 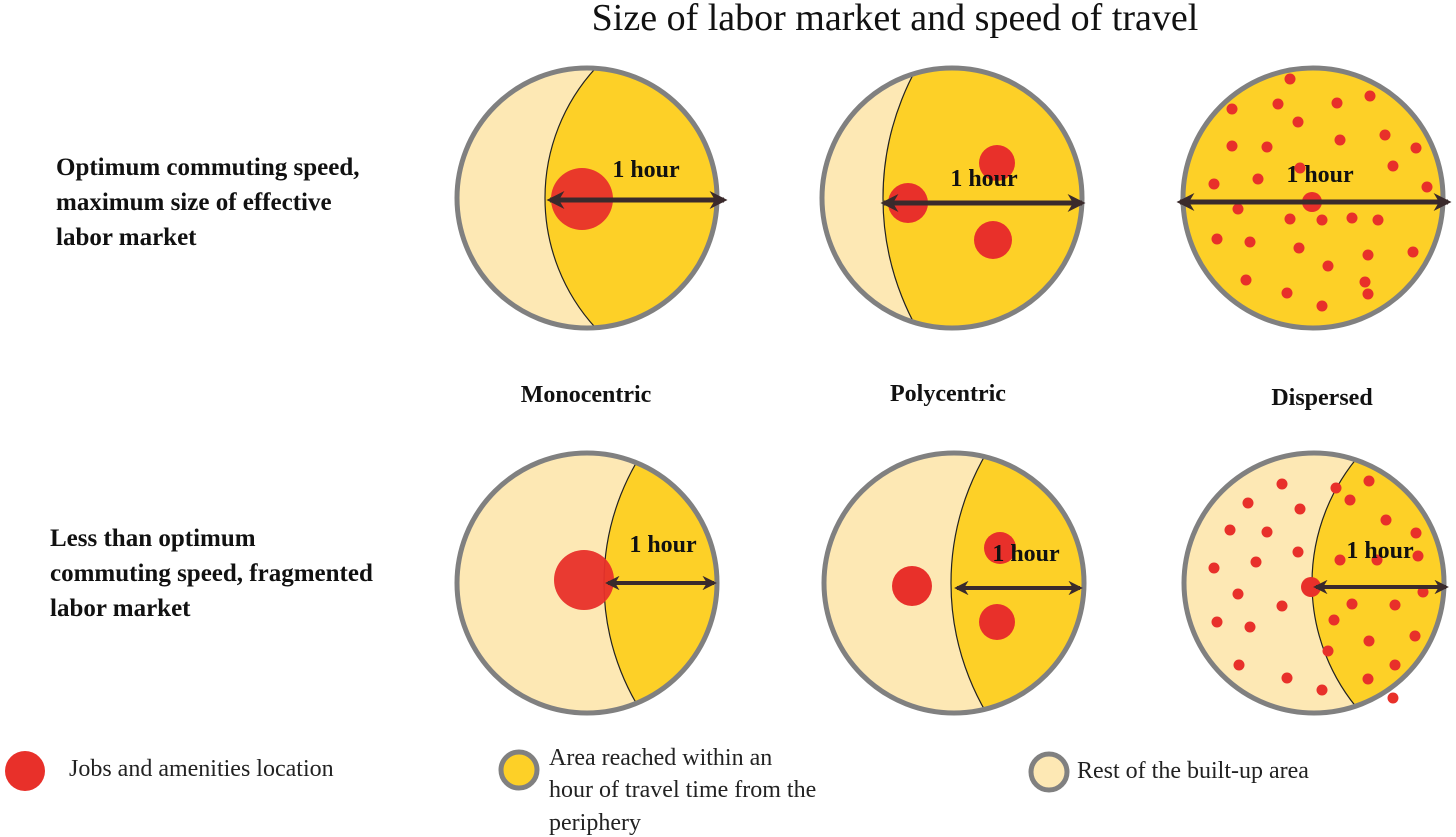 I want to click on legend-jobs-label: Jobs and amenities location, so click(x=201, y=769).